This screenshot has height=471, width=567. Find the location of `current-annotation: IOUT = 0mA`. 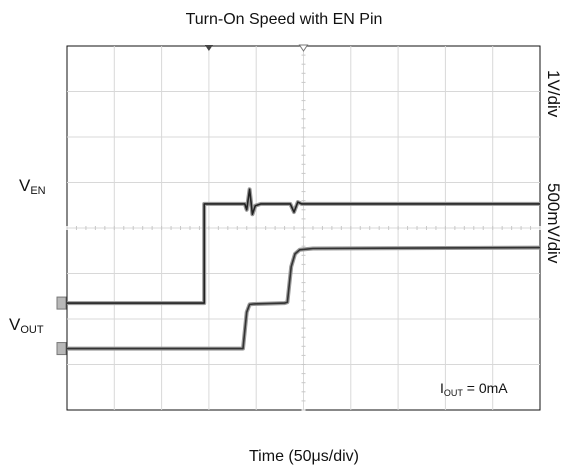

current-annotation: IOUT = 0mA is located at coordinates (474, 389).